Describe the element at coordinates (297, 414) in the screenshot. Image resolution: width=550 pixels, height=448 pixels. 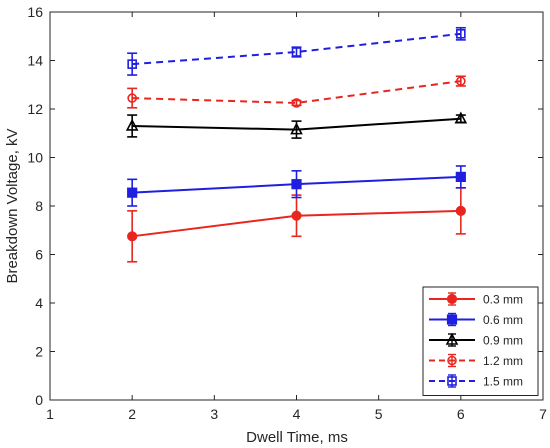
I see `x-tick-label: 4` at that location.